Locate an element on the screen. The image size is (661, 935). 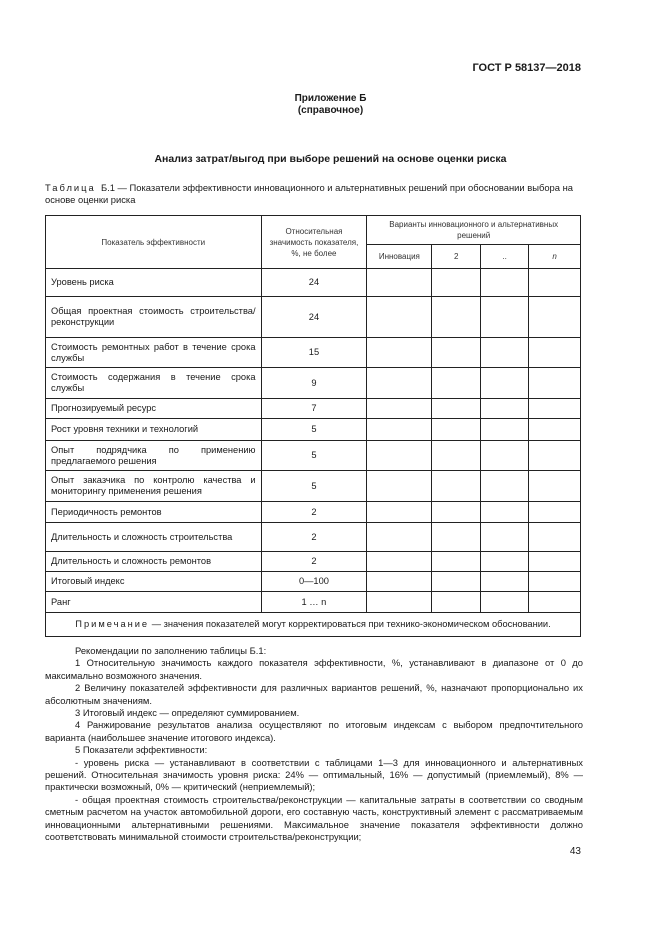
table-row: Прогнозируемый ресурс 7 is located at coordinates (313, 408).